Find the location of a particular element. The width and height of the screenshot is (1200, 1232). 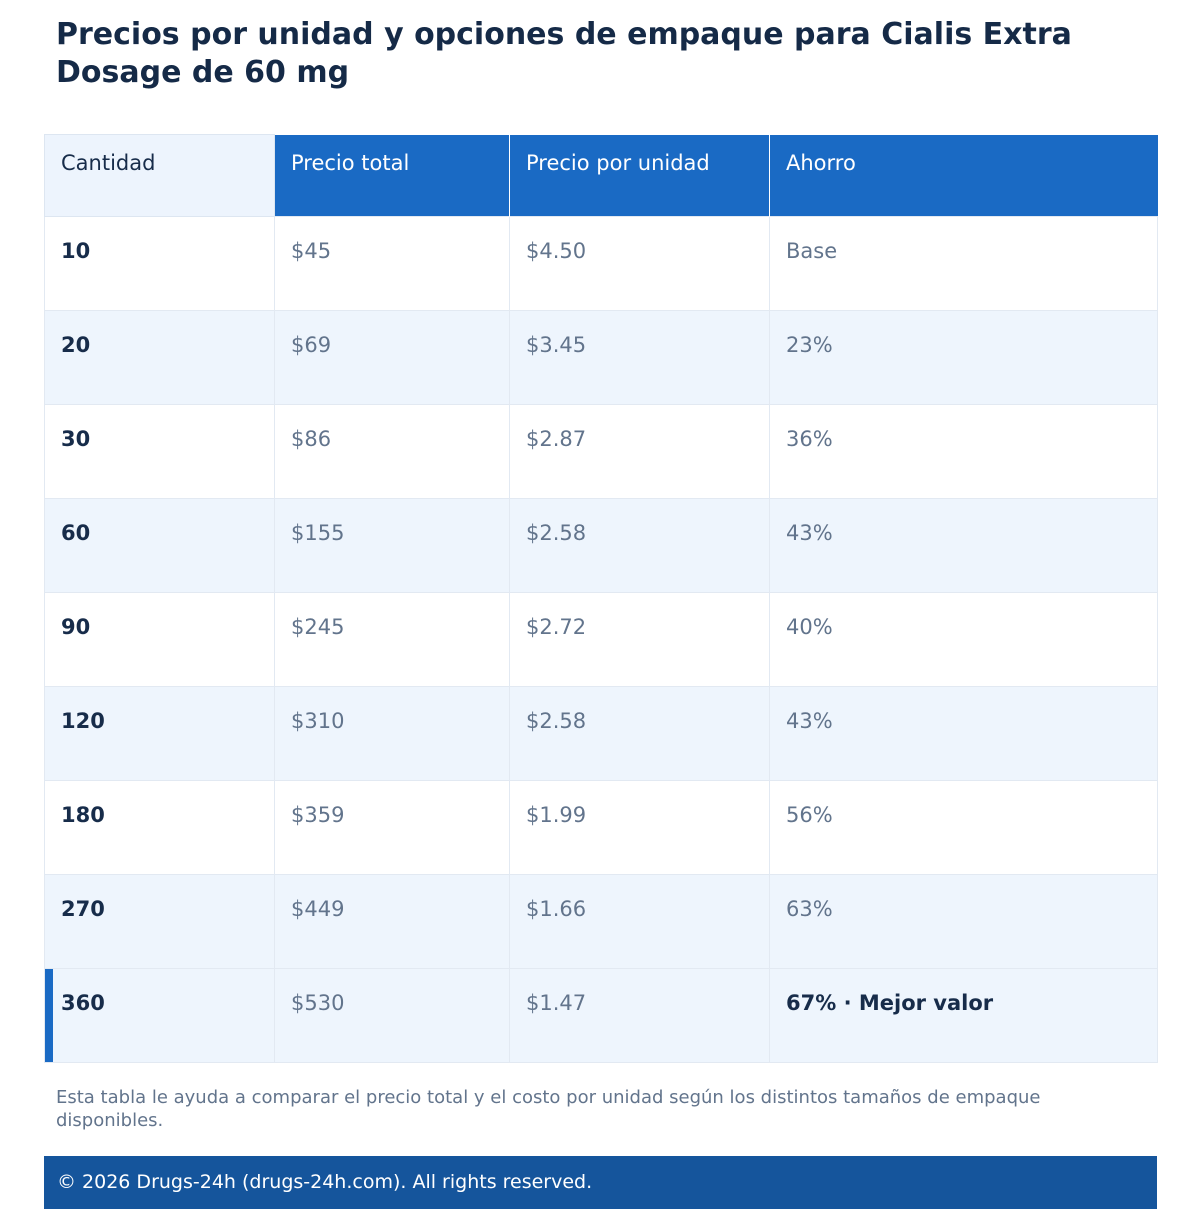

cell-quantity: 360 is located at coordinates (159, 1015).